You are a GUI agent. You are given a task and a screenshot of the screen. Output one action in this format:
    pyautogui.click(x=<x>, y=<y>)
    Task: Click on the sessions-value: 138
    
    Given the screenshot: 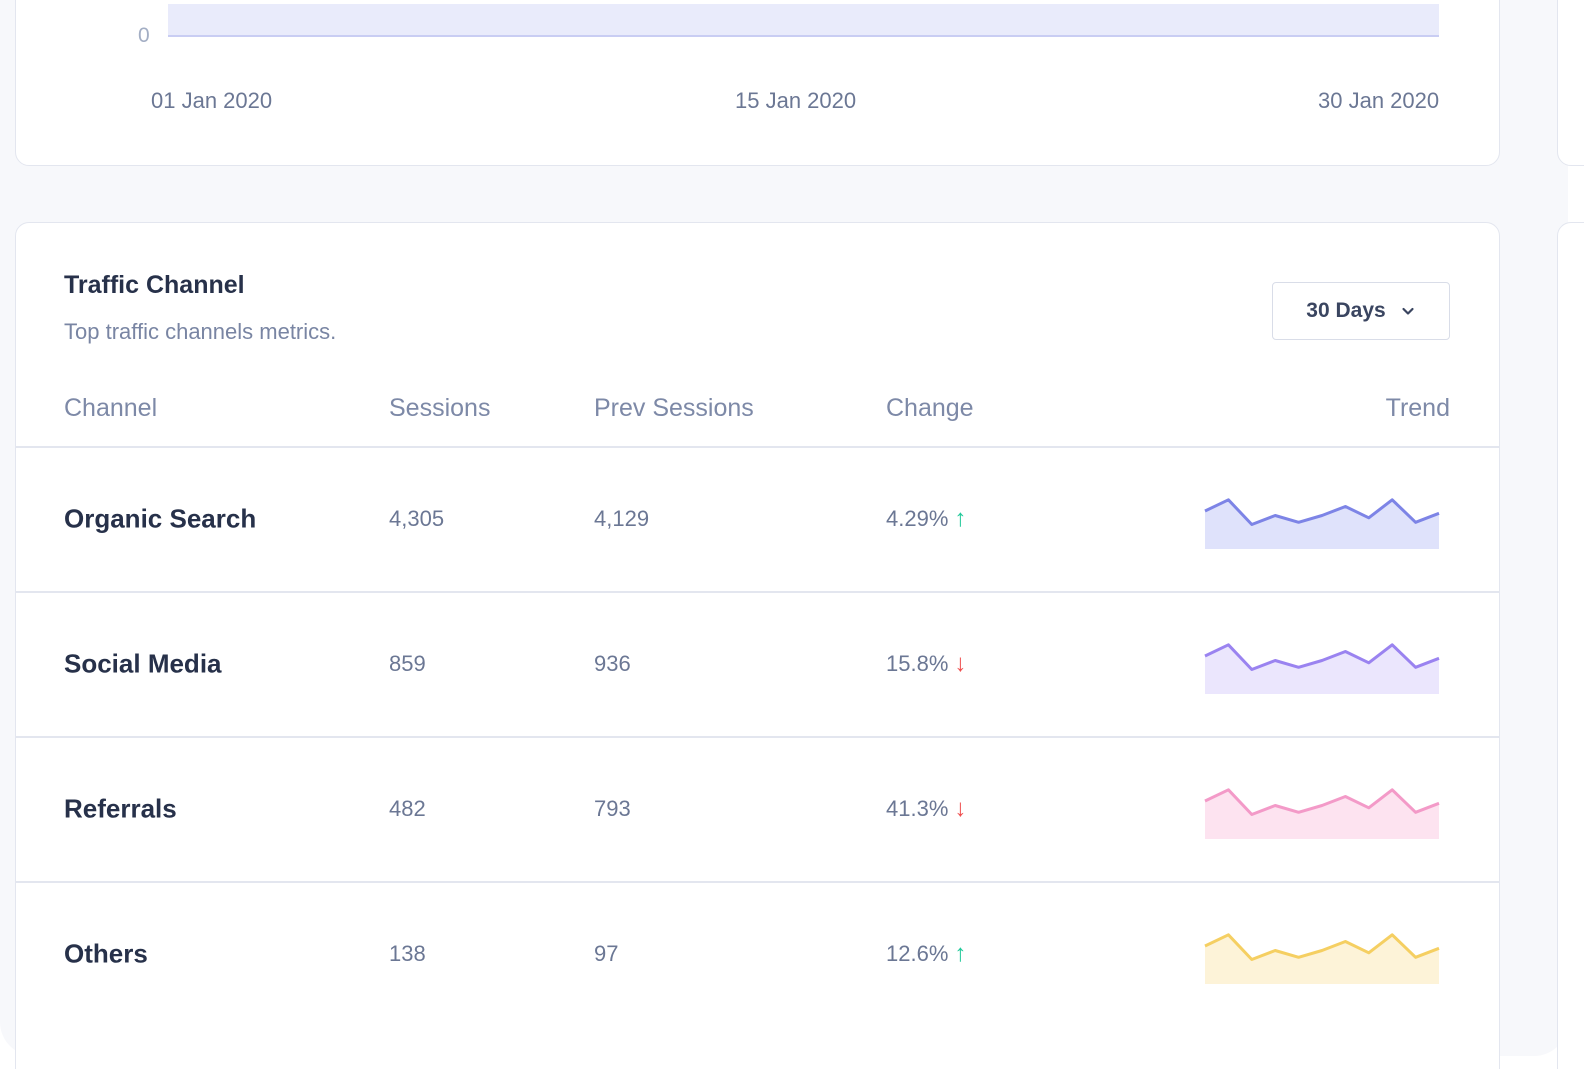 What is the action you would take?
    pyautogui.click(x=407, y=953)
    